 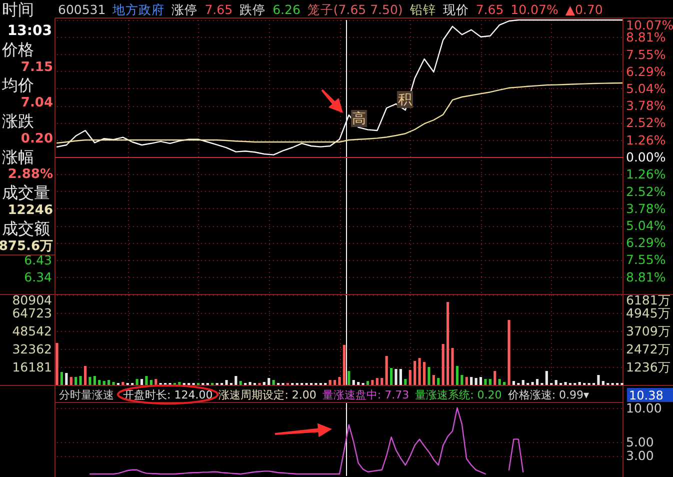 I want to click on y2-tick-label: 6181万, so click(x=648, y=300).